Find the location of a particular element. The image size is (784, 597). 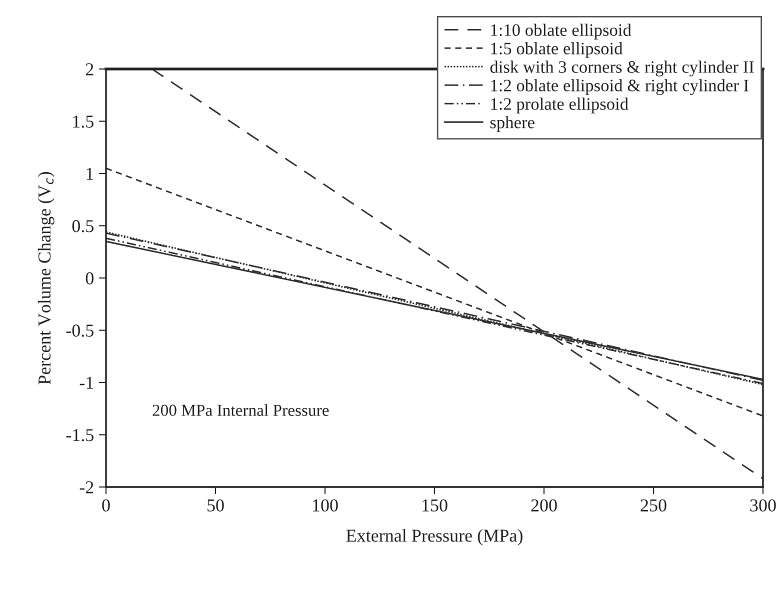

legend-label: 1:2 oblate ellipsoid & right cylinder I is located at coordinates (619, 87).